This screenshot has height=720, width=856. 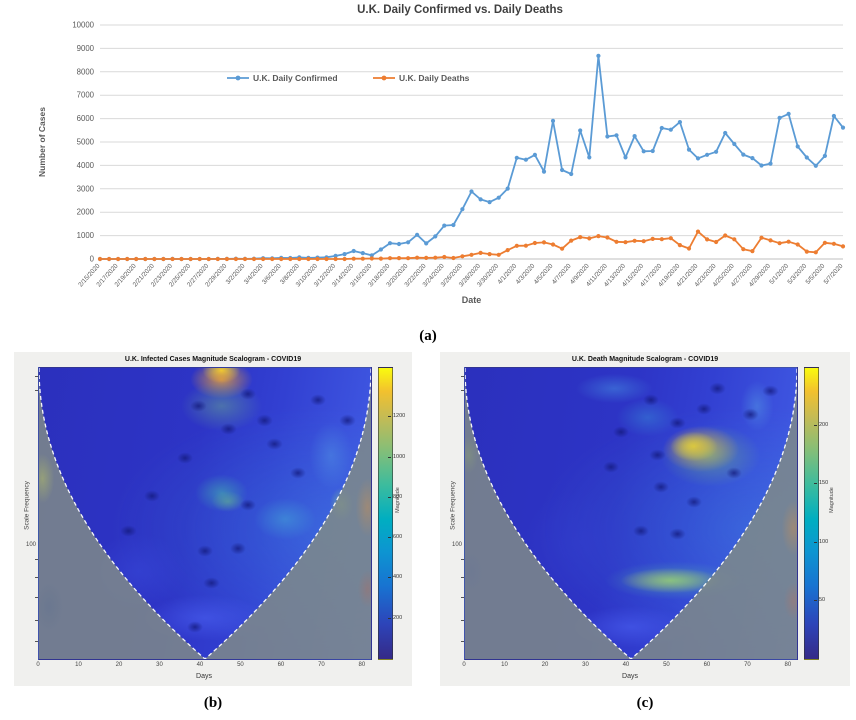 I want to click on legend-label: U.K. Daily Deaths, so click(x=434, y=78).